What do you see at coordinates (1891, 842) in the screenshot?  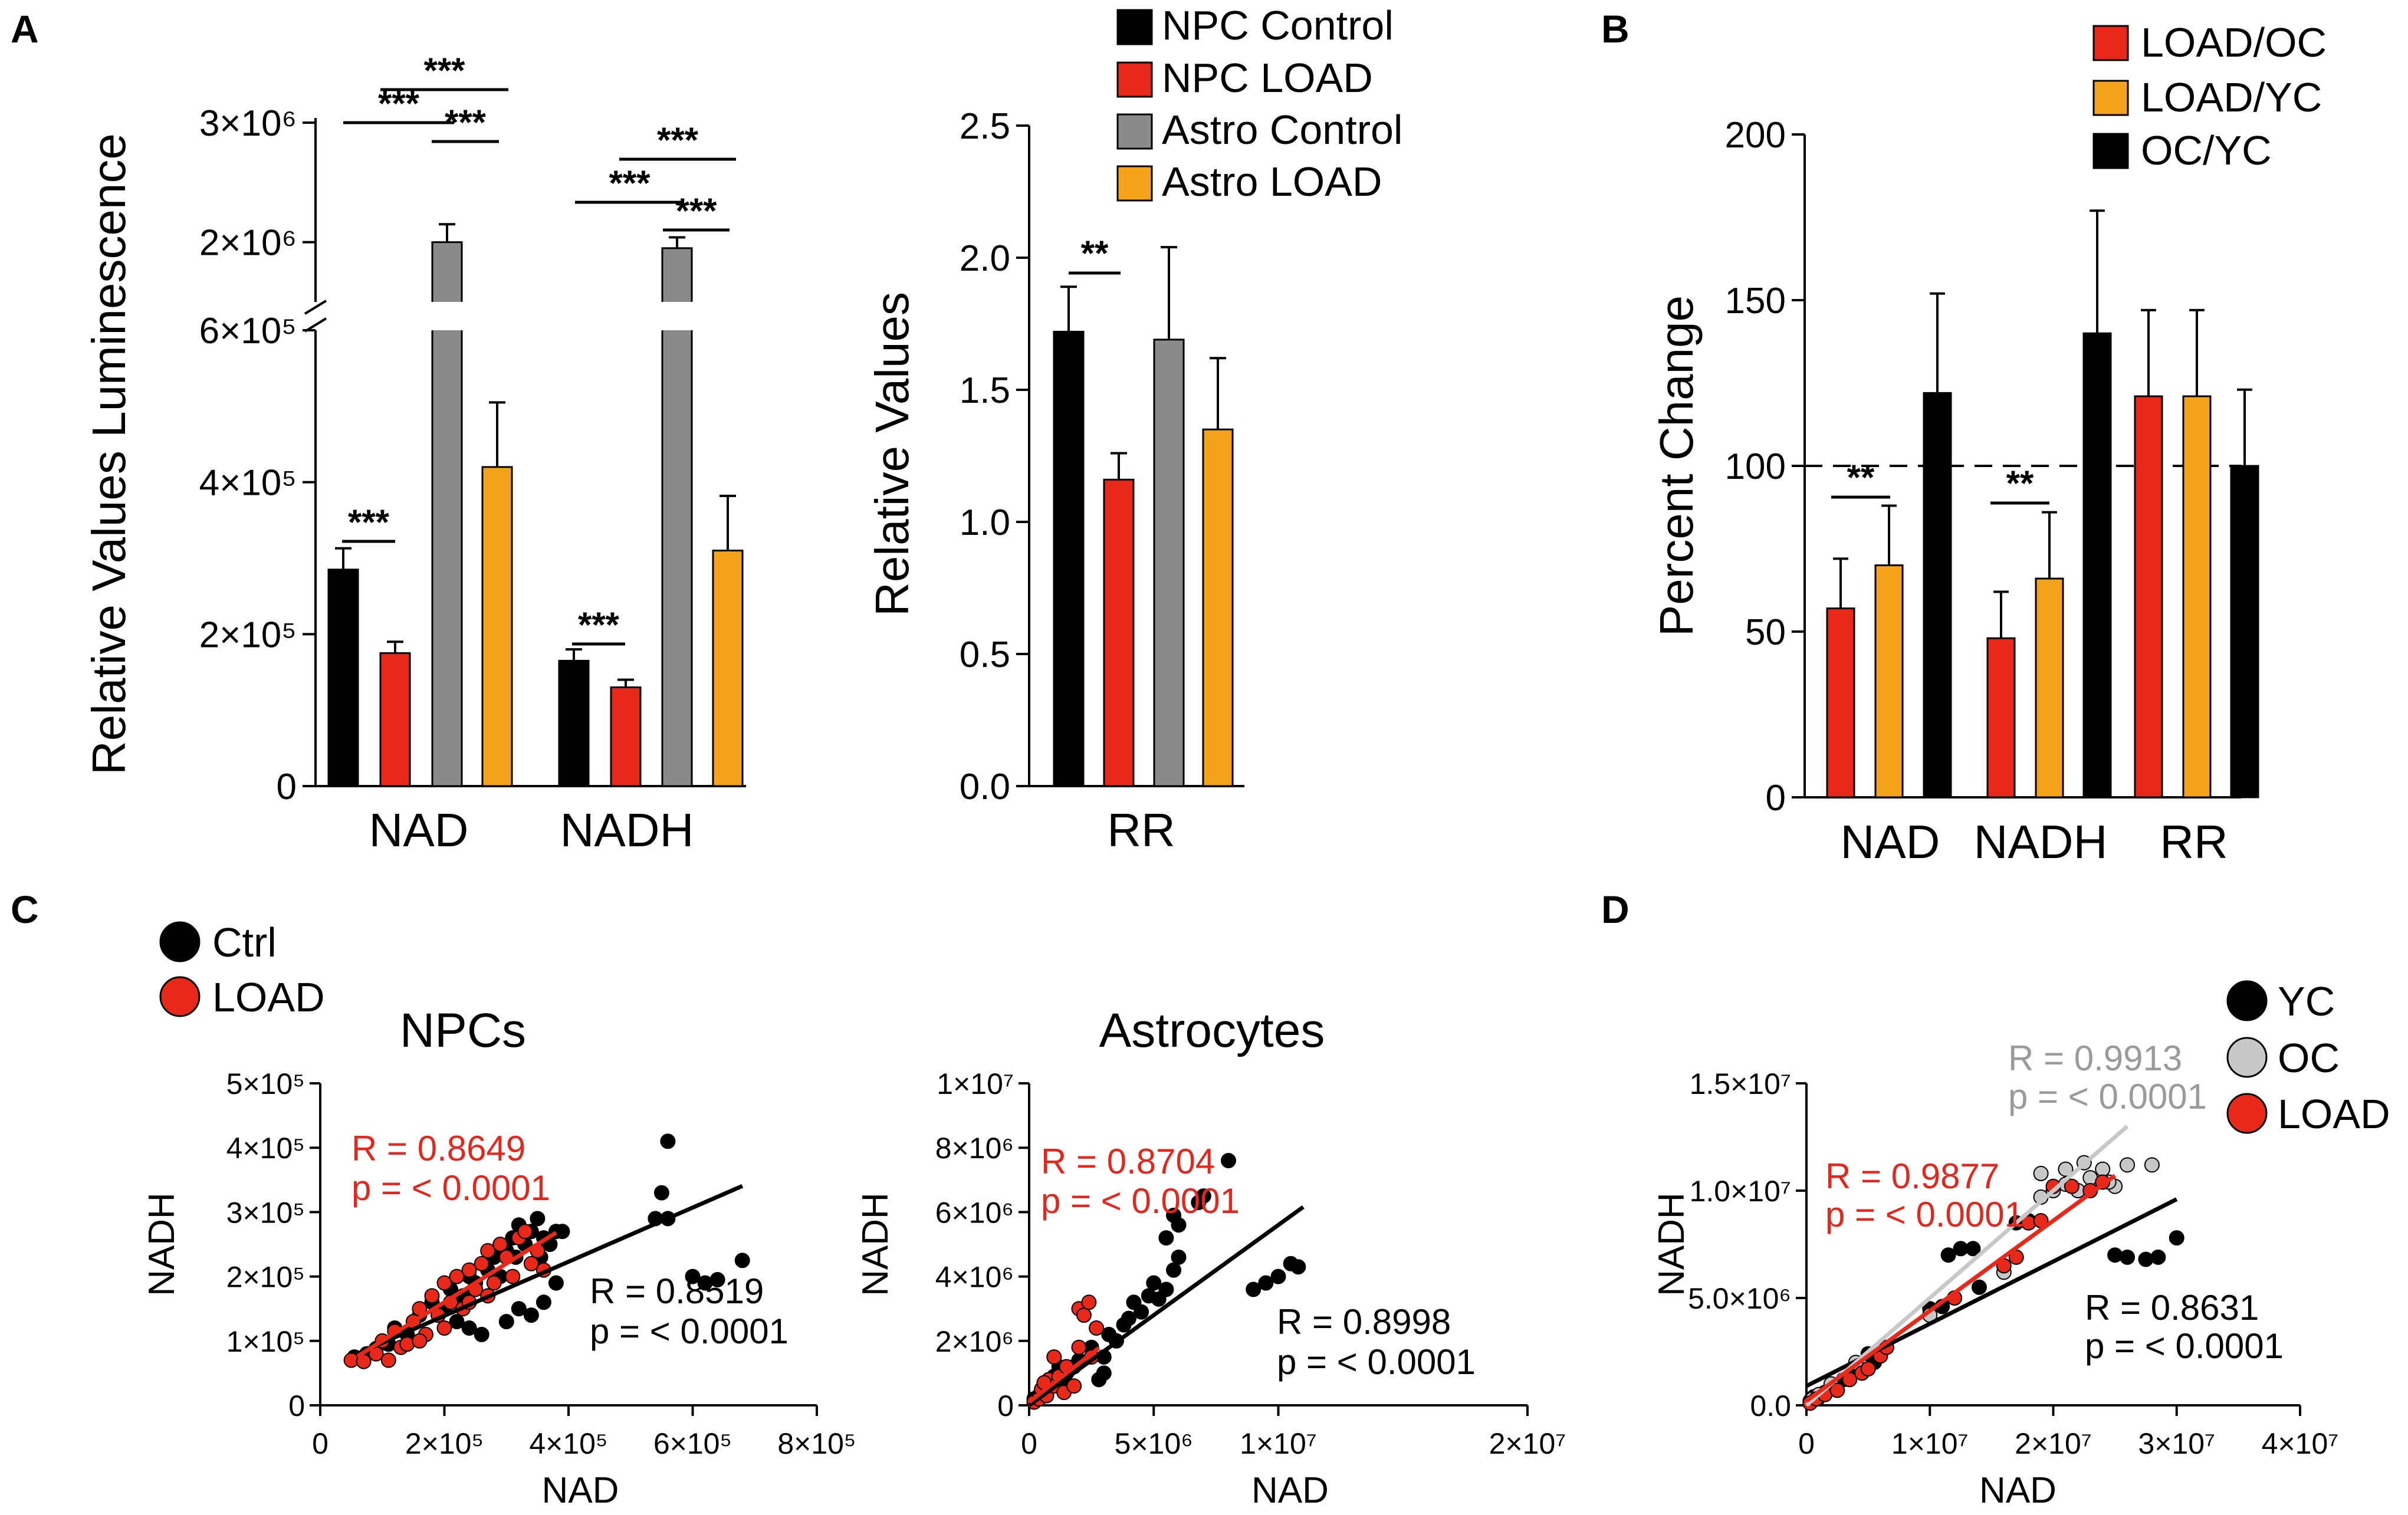 I see `b-category-label: NAD` at bounding box center [1891, 842].